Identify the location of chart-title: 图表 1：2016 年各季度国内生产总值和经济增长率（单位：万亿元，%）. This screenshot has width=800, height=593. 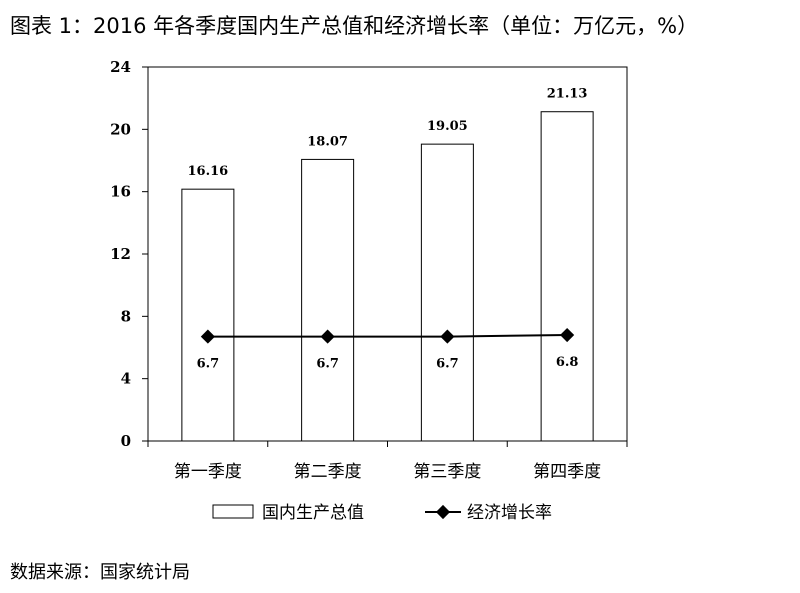
(354, 26).